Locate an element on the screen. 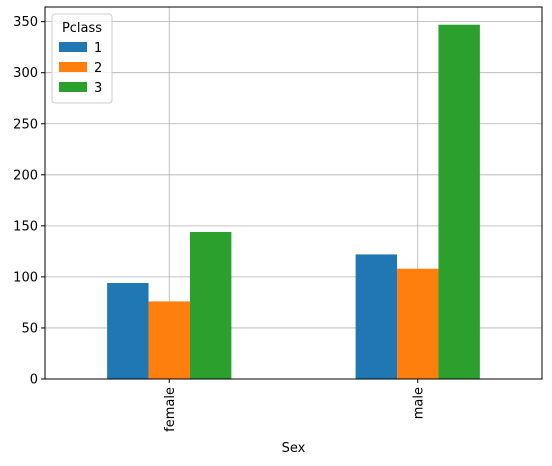  legend-label: 2 is located at coordinates (98, 68).